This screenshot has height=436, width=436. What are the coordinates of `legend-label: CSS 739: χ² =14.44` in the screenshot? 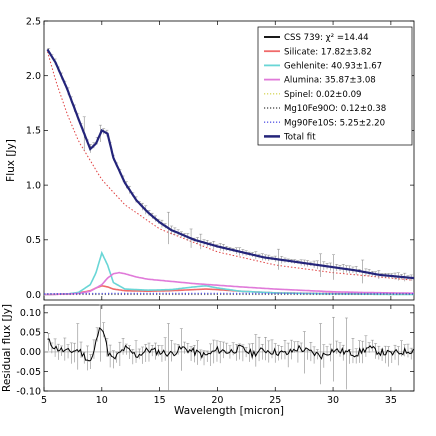 It's located at (326, 38).